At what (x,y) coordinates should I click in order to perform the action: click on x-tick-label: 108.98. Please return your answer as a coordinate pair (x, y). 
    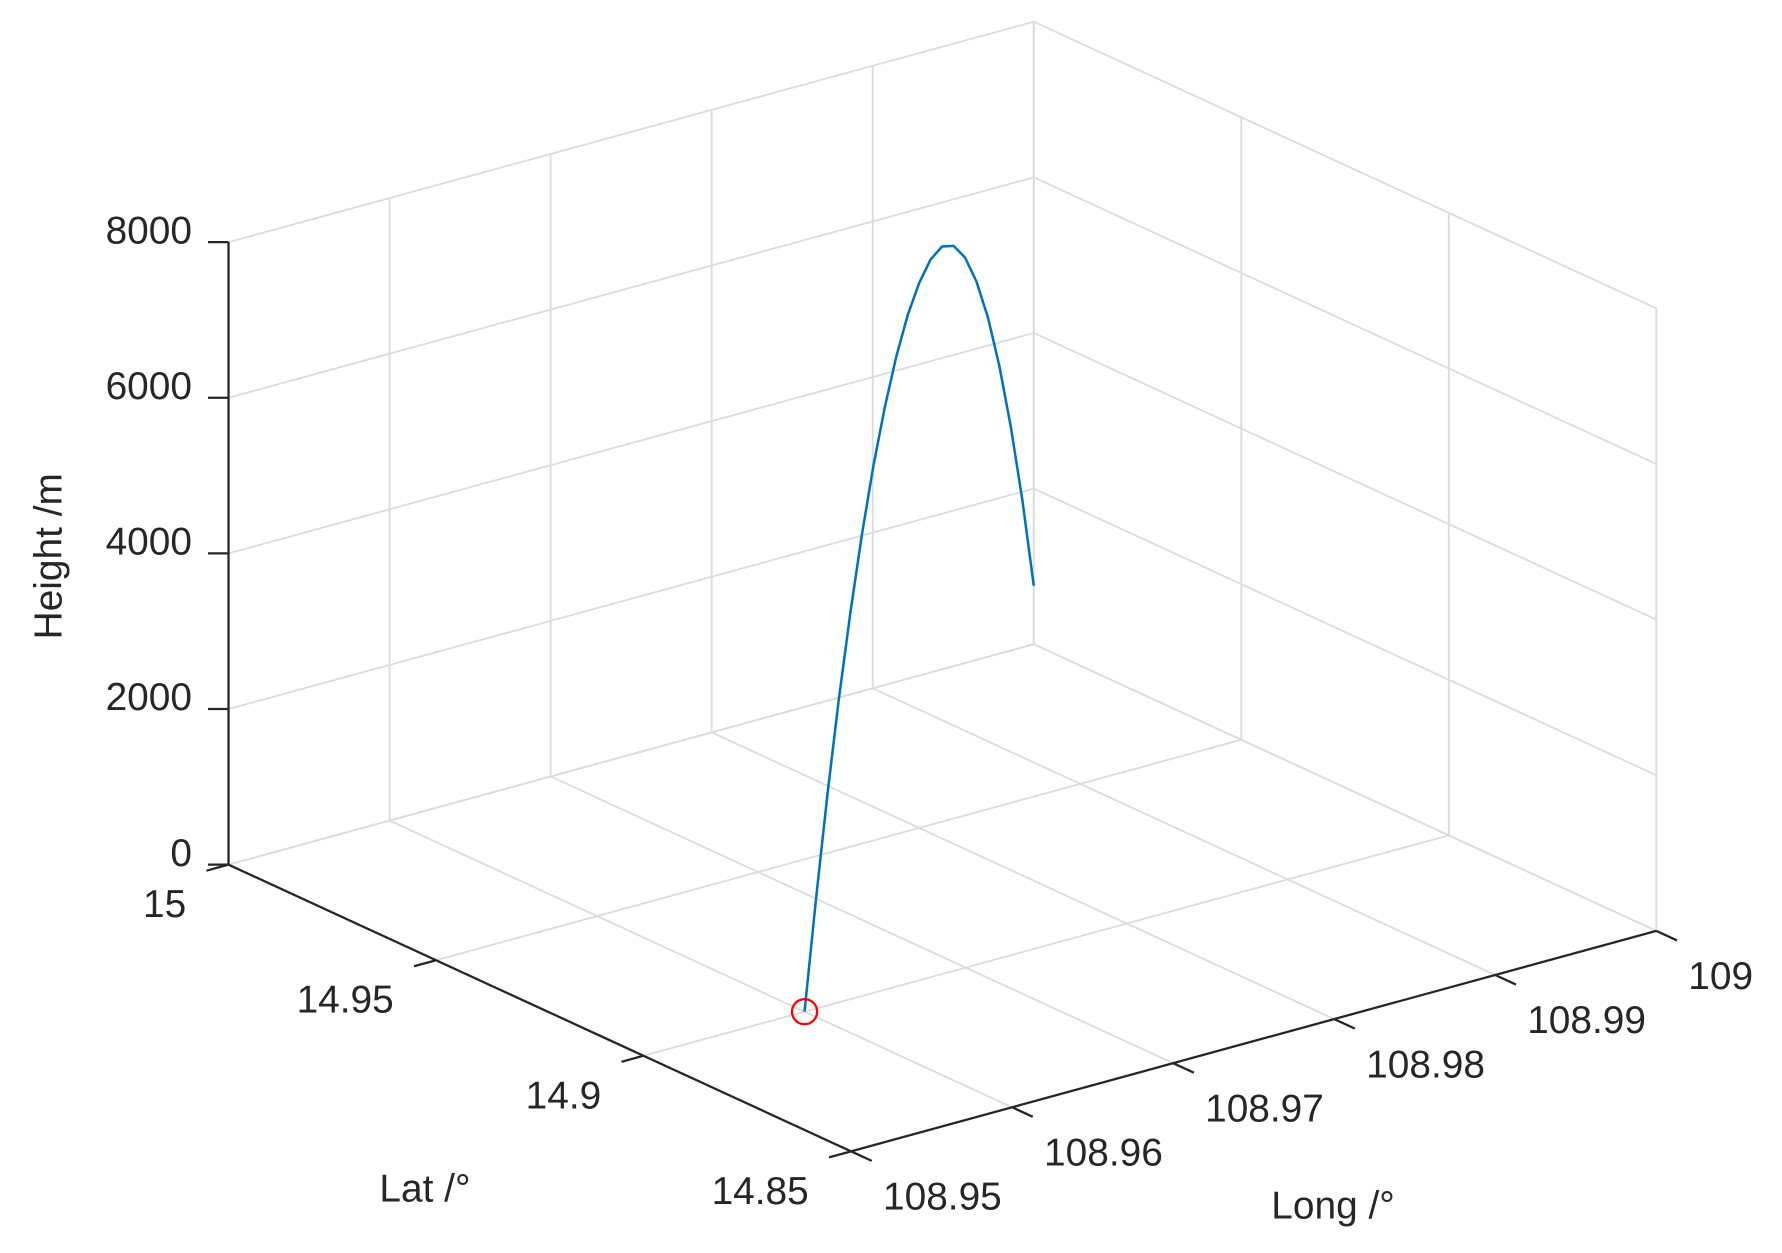
    Looking at the image, I should click on (1425, 1064).